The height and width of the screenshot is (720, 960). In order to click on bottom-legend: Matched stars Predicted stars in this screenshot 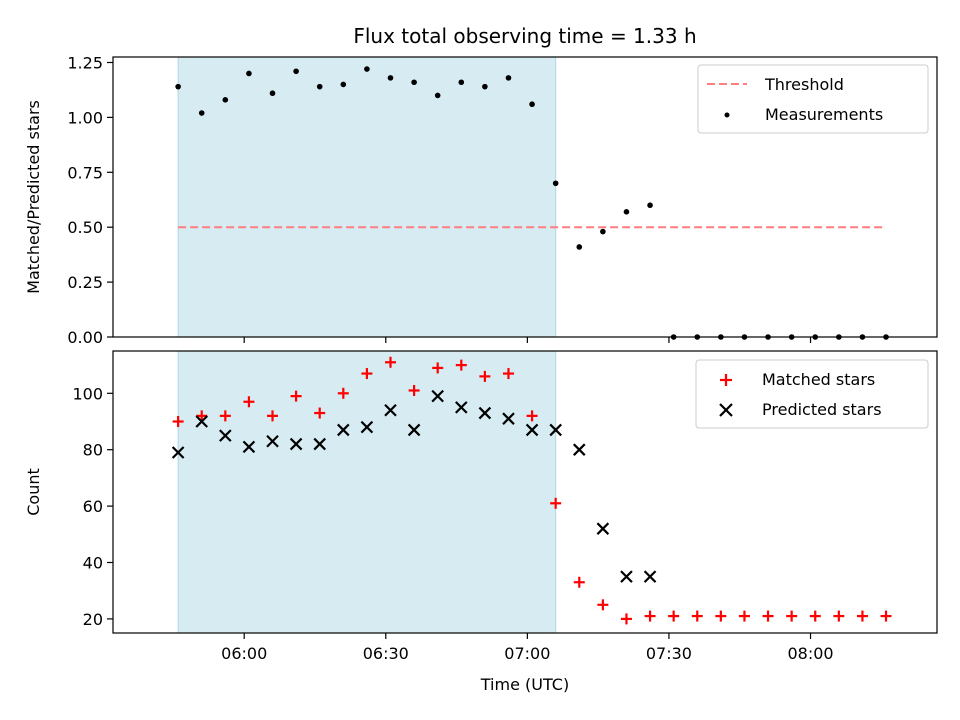, I will do `click(812, 394)`.